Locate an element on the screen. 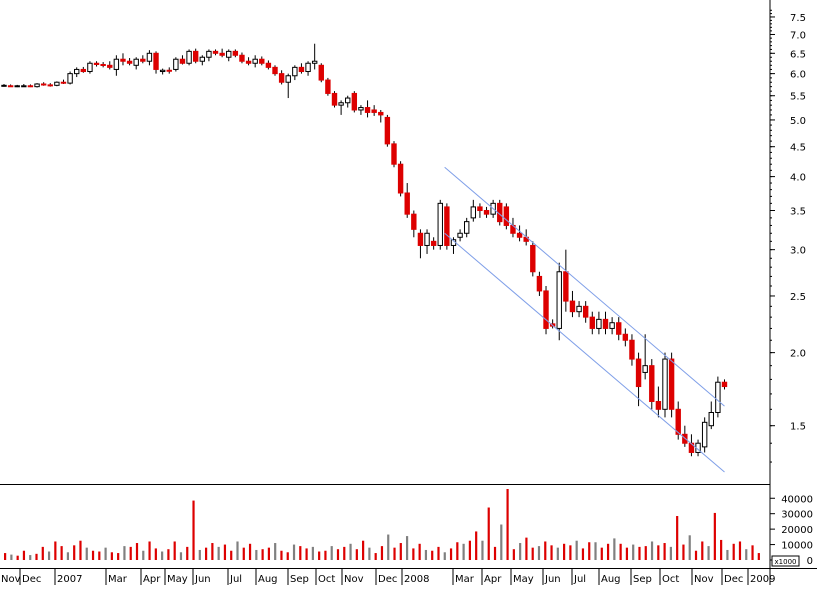 The image size is (817, 589). volume-tick-label: 10000 is located at coordinates (797, 546).